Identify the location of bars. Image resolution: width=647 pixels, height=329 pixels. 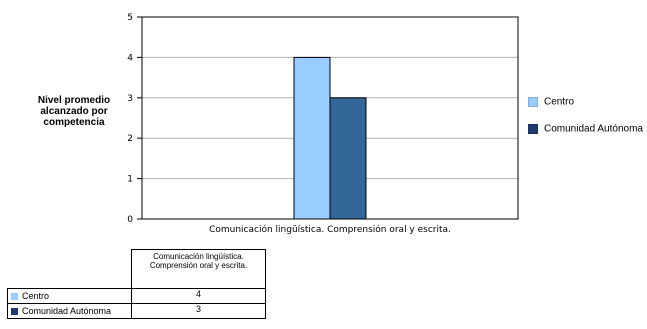
(330, 138).